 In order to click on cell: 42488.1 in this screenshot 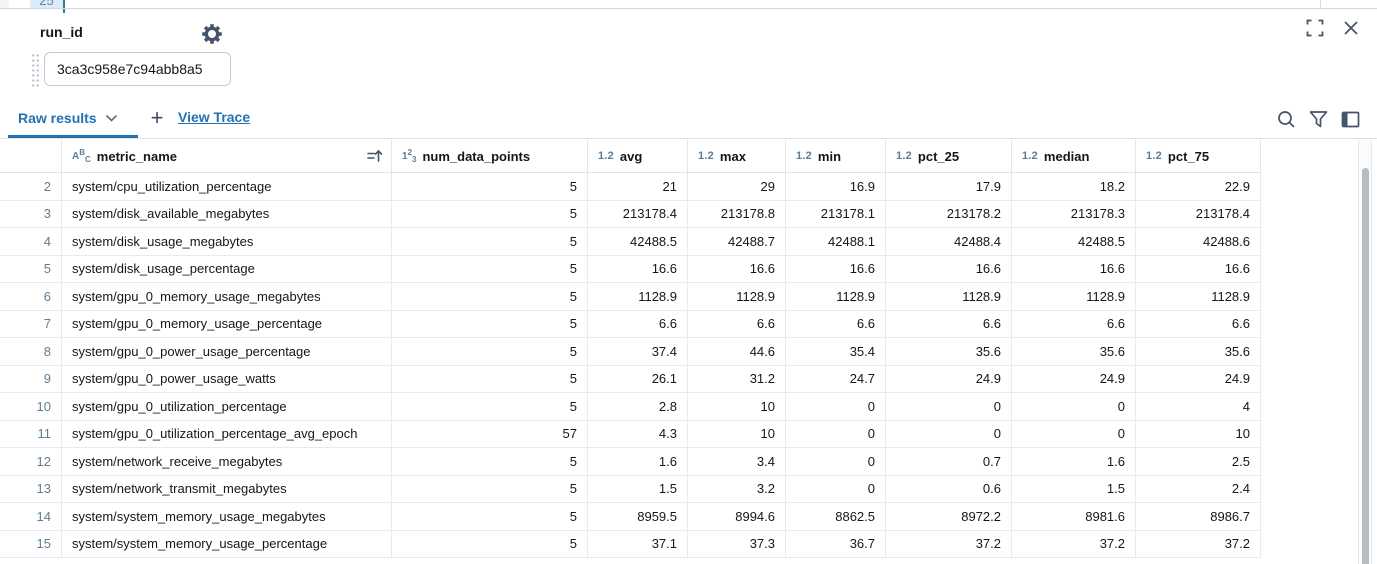, I will do `click(836, 241)`.